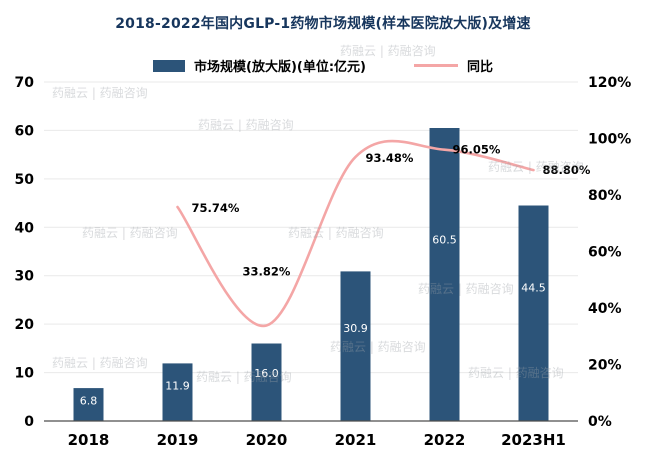 The image size is (646, 463). What do you see at coordinates (323, 24) in the screenshot?
I see `chart-title: 2018-2022年国内GLP-1药物市场规模(样本医院放大版)及增速` at bounding box center [323, 24].